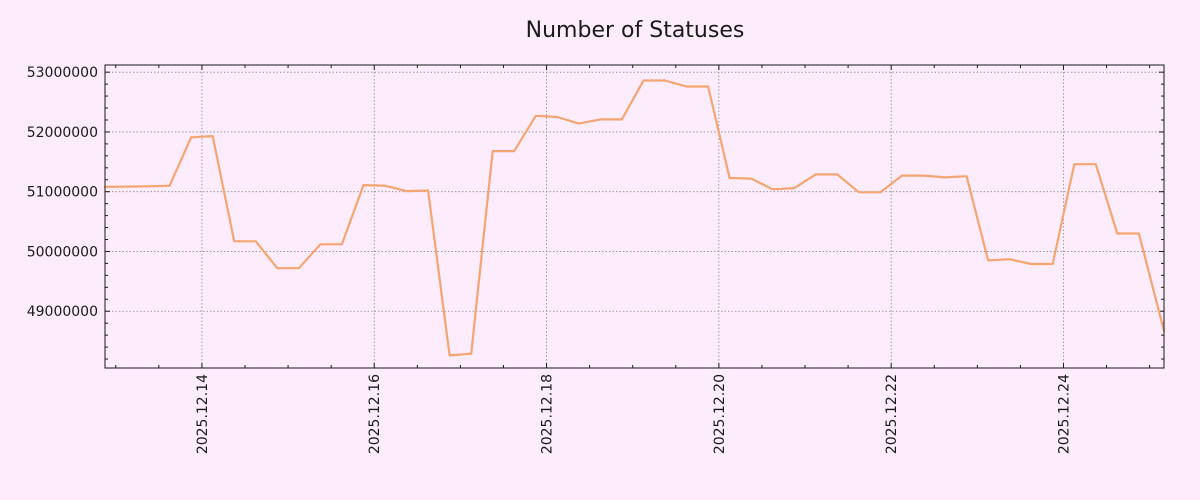 The width and height of the screenshot is (1200, 500). What do you see at coordinates (720, 414) in the screenshot?
I see `x-tick-label: 2025.12.20` at bounding box center [720, 414].